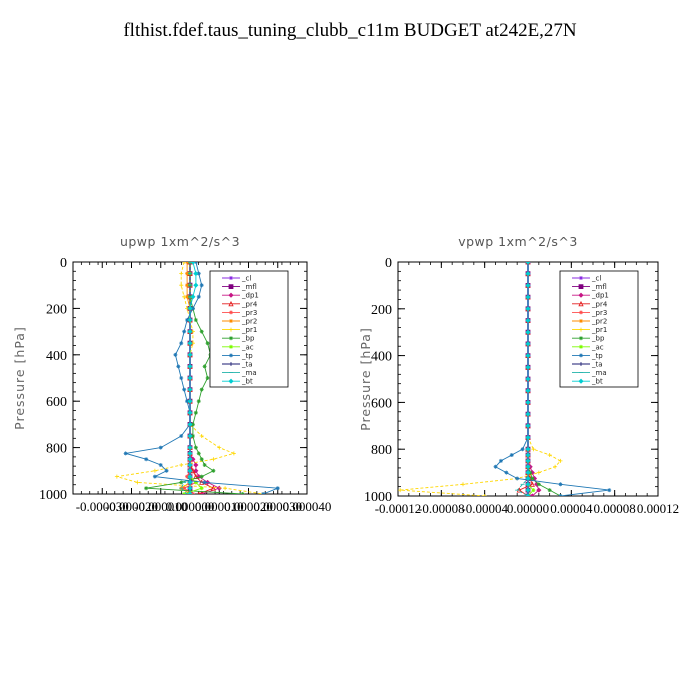 The height and width of the screenshot is (700, 700). I want to click on legend-label: _ma, so click(249, 373).